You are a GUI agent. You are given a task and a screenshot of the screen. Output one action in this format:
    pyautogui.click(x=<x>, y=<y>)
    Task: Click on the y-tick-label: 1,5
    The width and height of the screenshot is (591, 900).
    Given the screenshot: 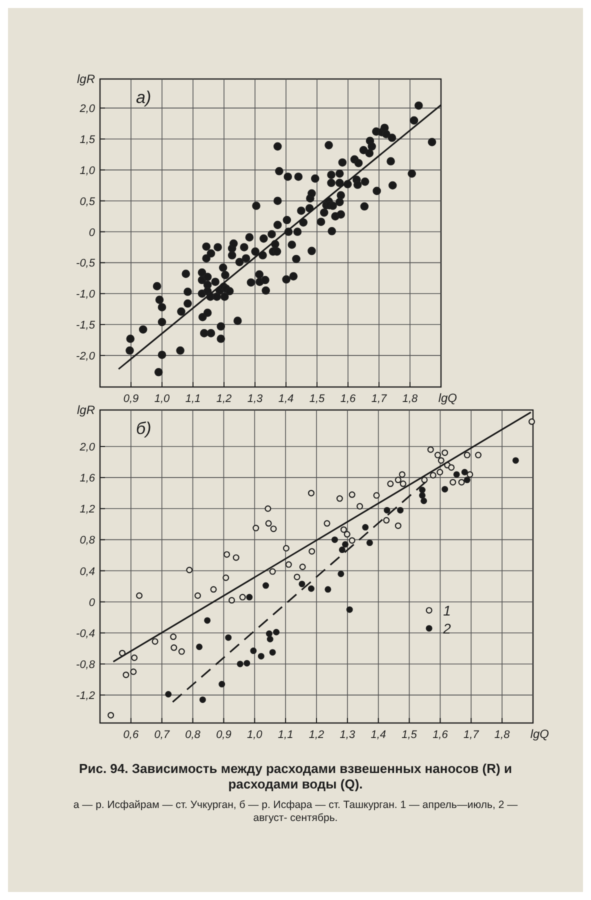 What is the action you would take?
    pyautogui.click(x=88, y=140)
    